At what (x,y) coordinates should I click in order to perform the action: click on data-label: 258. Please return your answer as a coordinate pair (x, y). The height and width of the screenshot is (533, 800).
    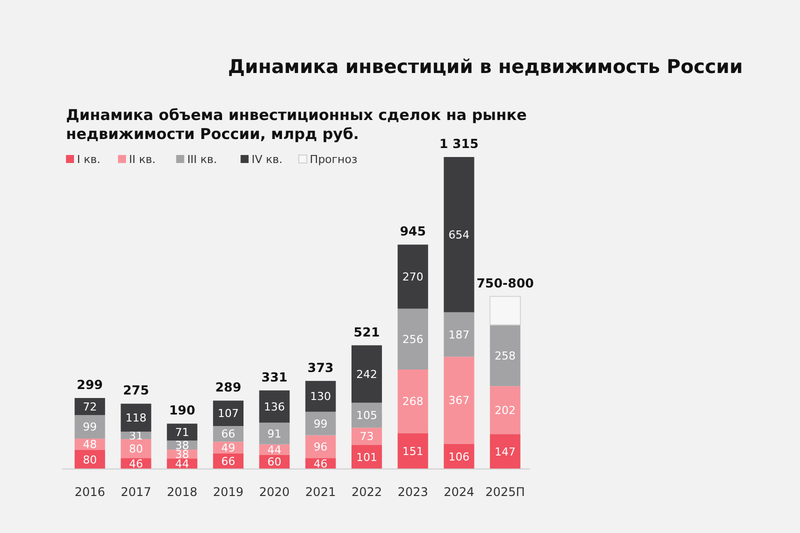
    Looking at the image, I should click on (505, 355).